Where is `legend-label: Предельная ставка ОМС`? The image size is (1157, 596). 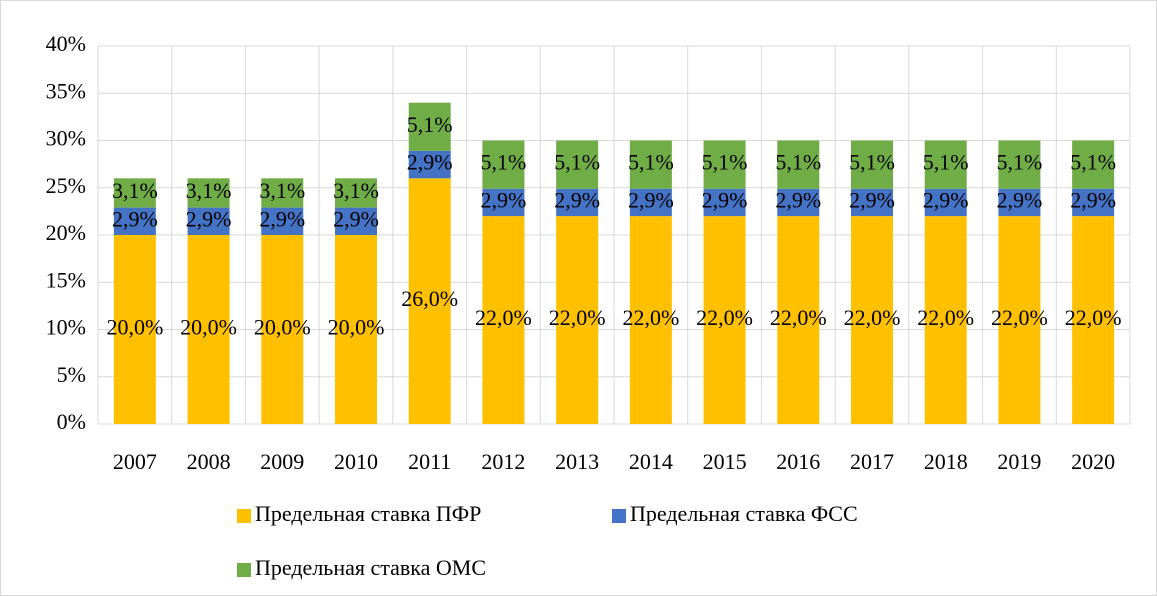 legend-label: Предельная ставка ОМС is located at coordinates (370, 567).